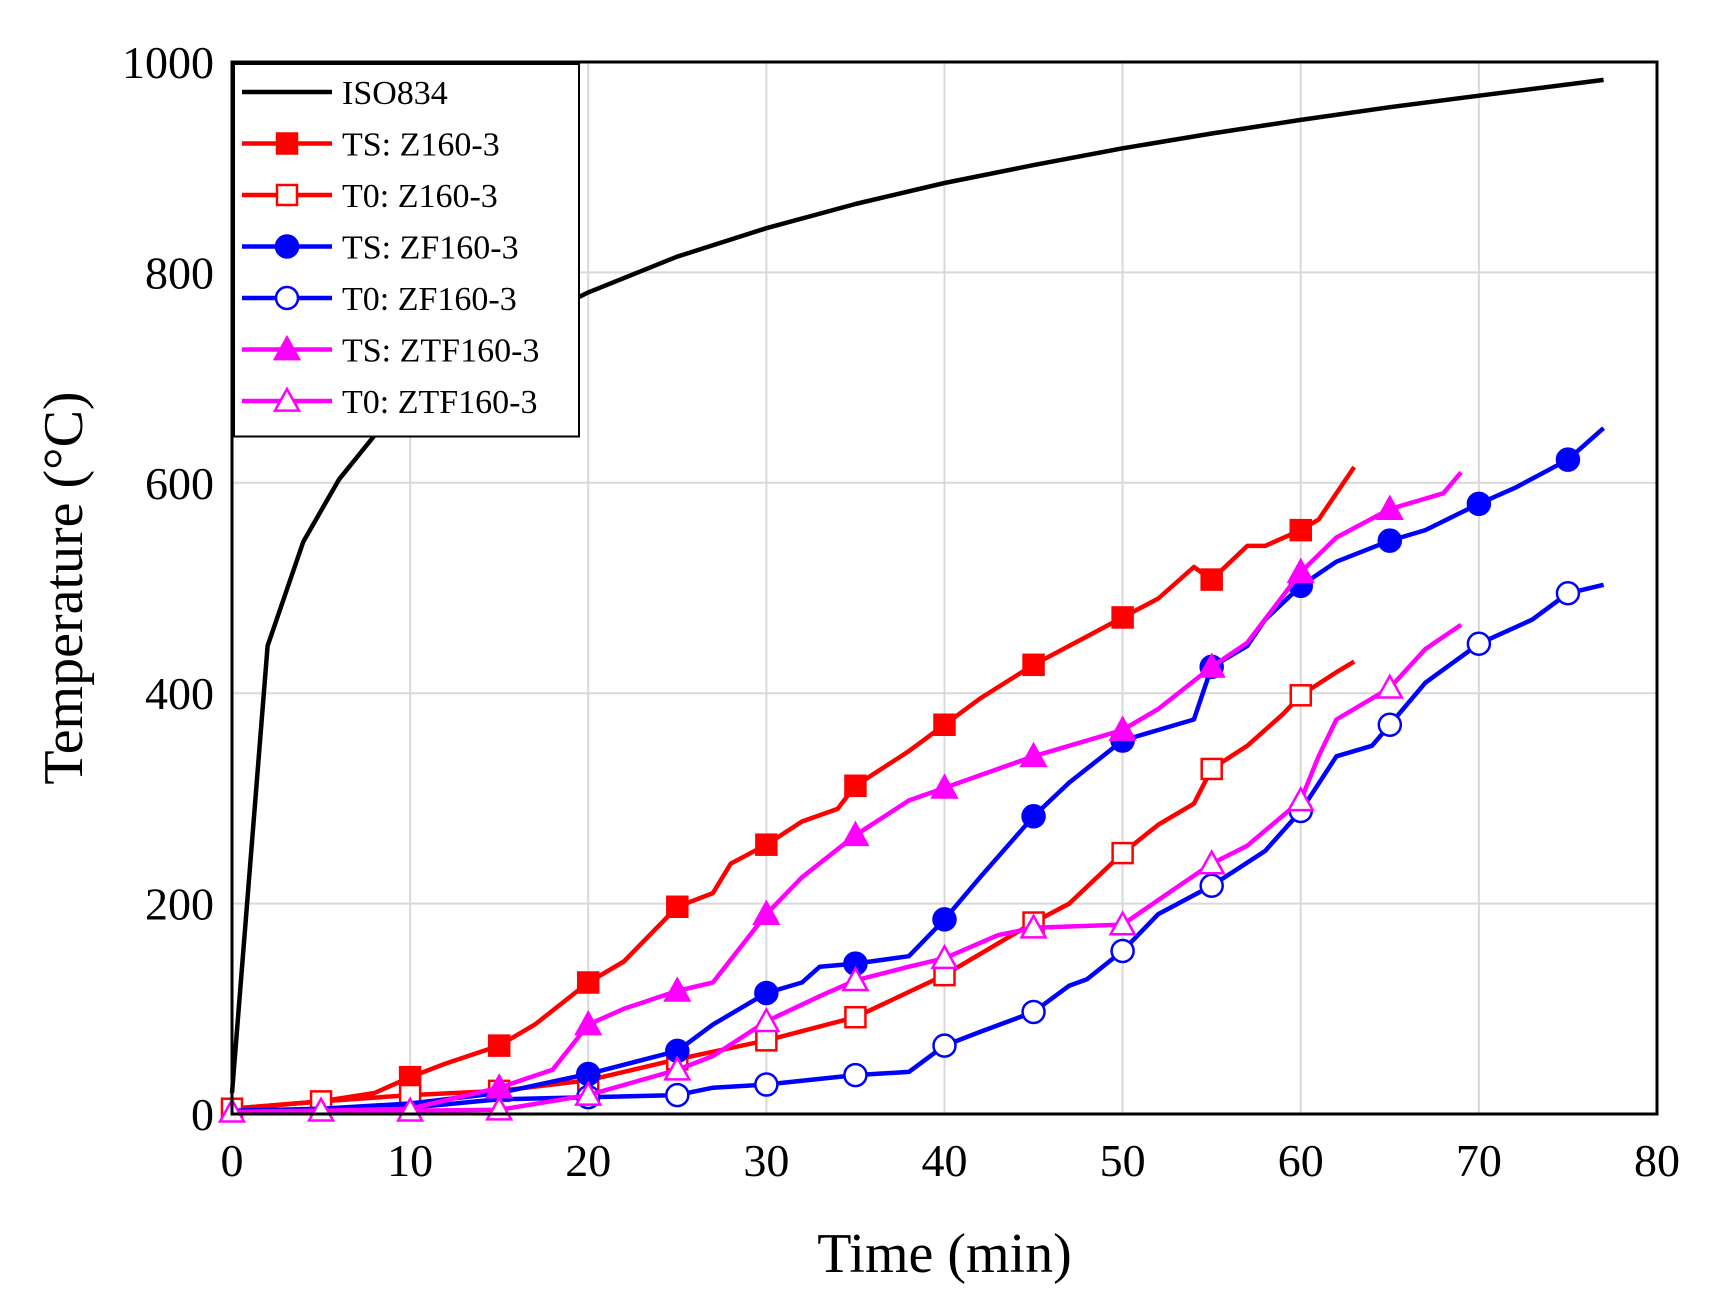 The image size is (1714, 1314). Describe the element at coordinates (179, 483) in the screenshot. I see `y-tick-label: 600` at that location.